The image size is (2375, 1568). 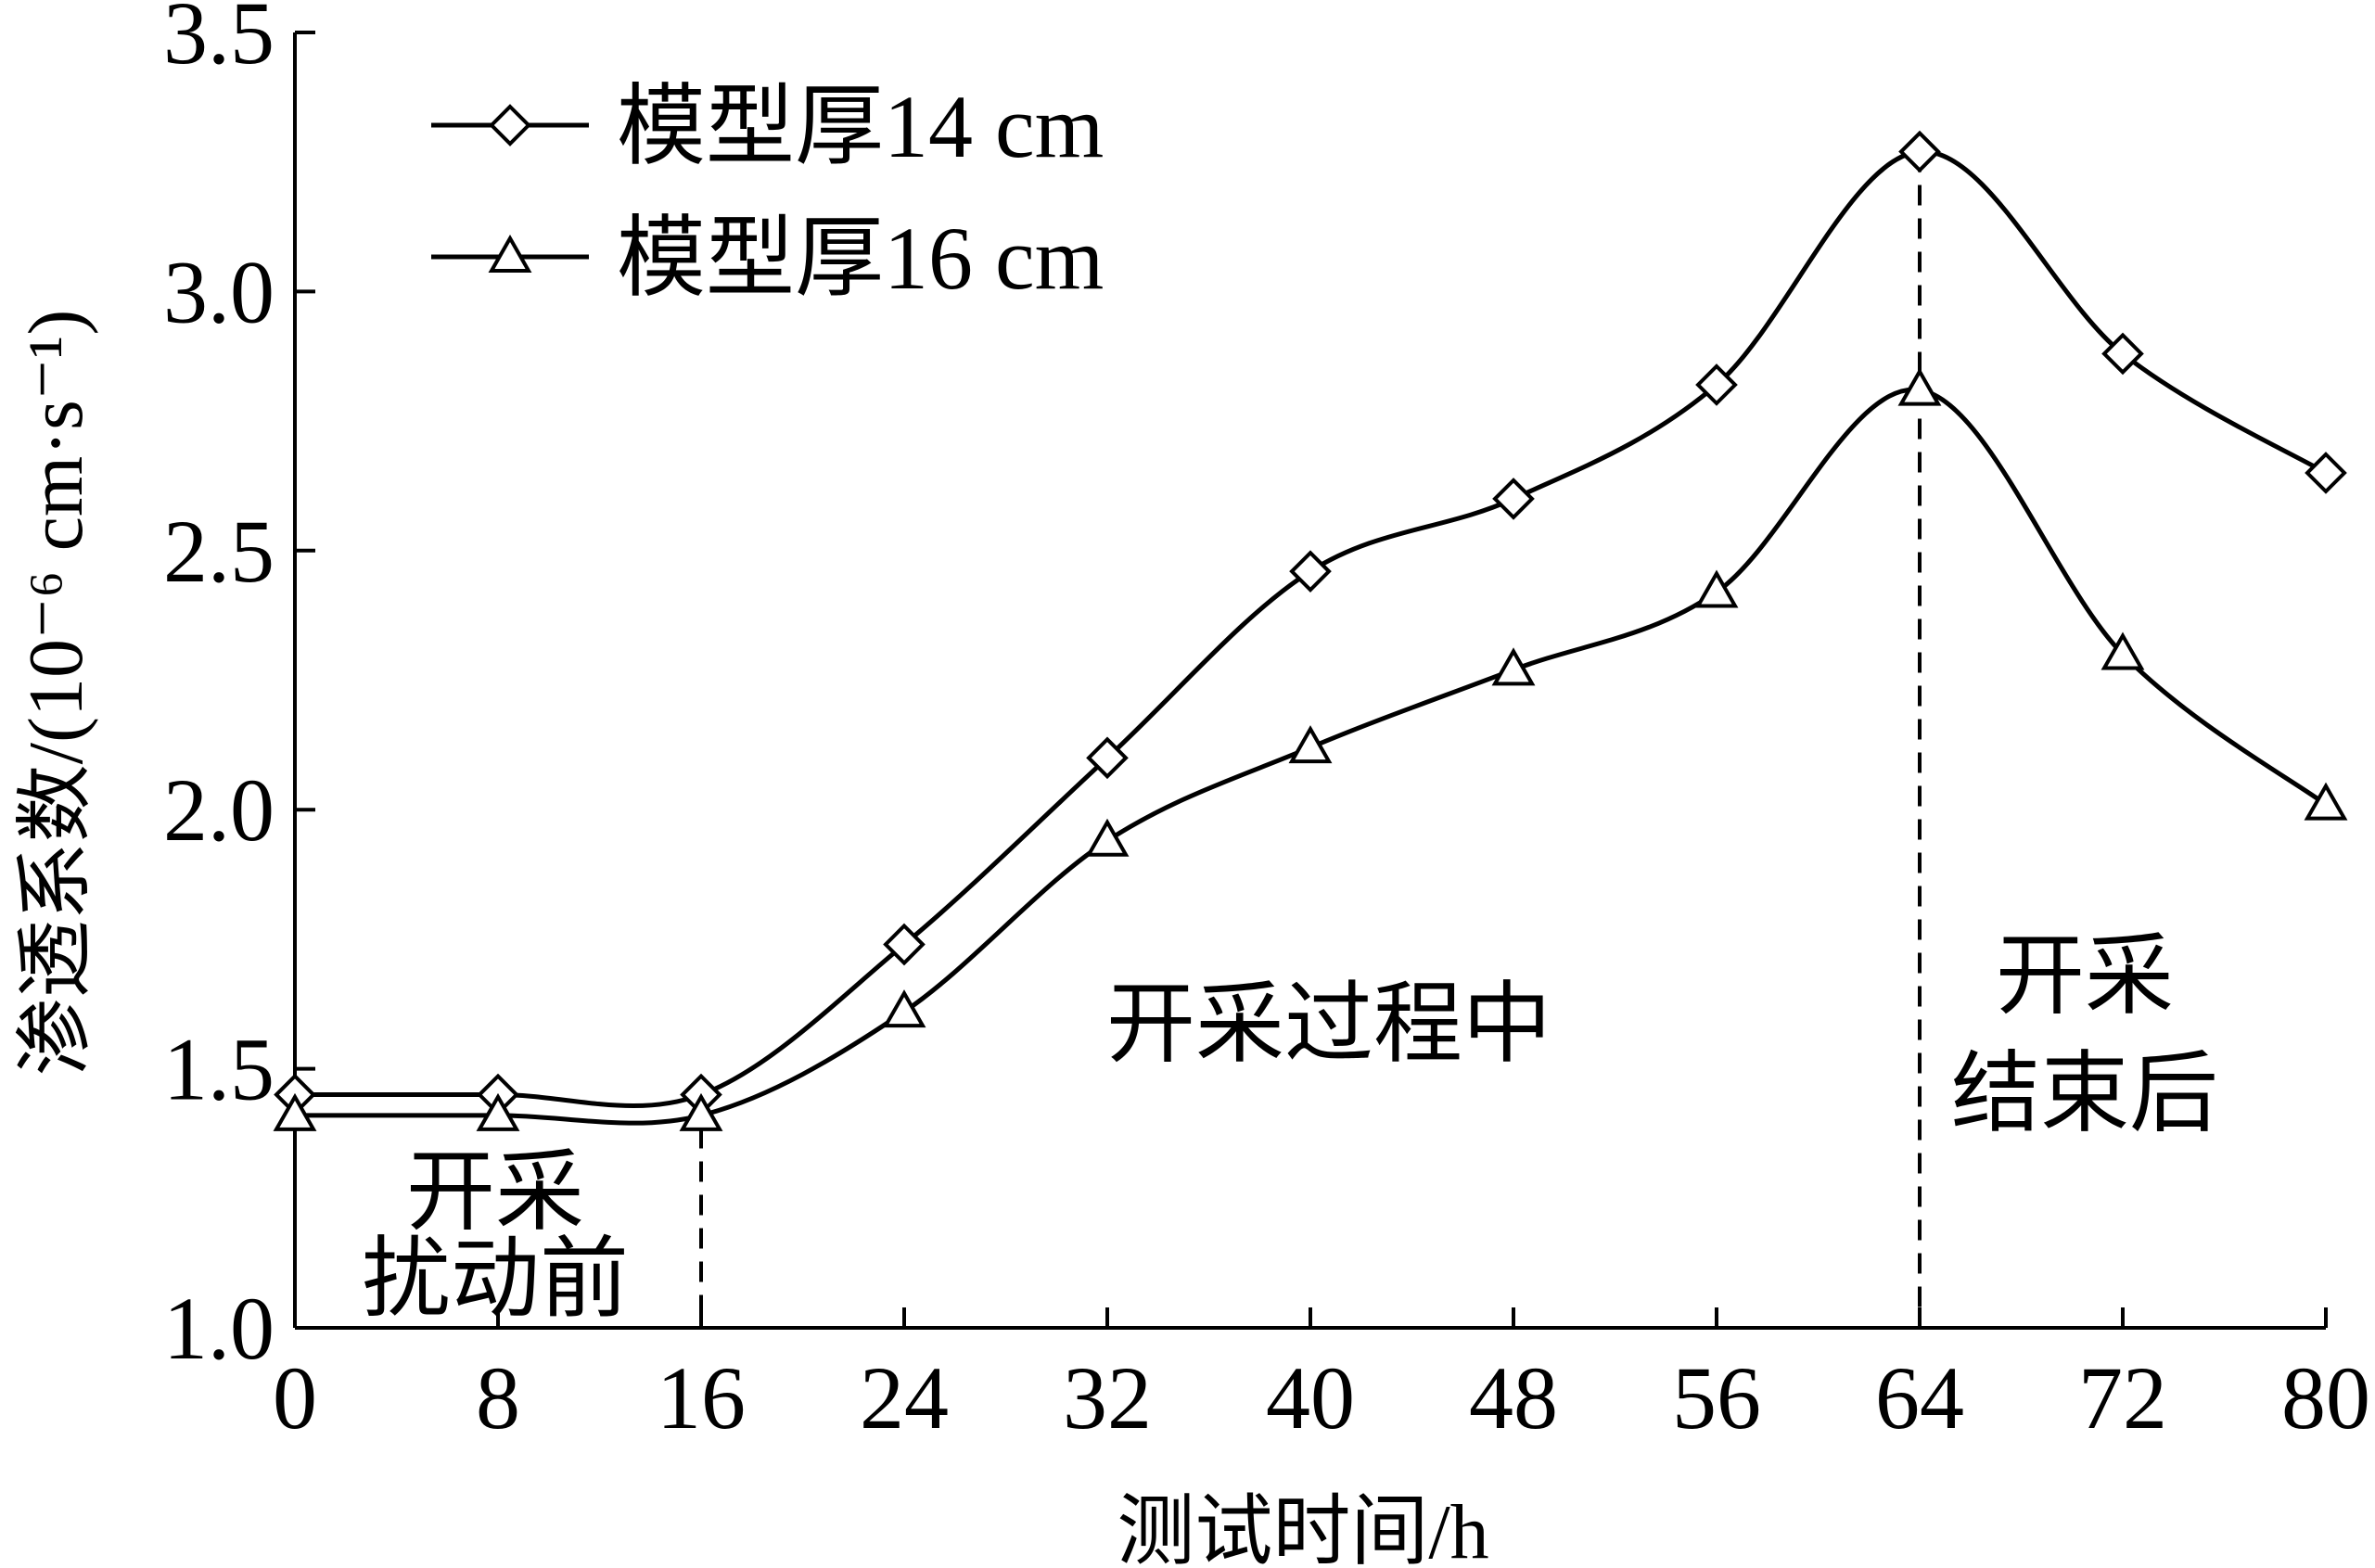 I want to click on x-tick-label: 32, so click(x=1107, y=1397).